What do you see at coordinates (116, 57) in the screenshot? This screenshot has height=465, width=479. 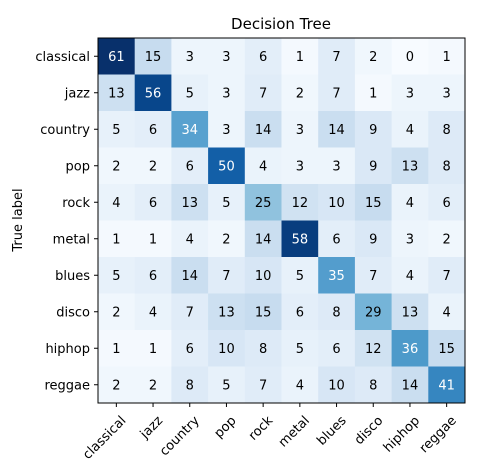 I see `cell-value-label: 61` at bounding box center [116, 57].